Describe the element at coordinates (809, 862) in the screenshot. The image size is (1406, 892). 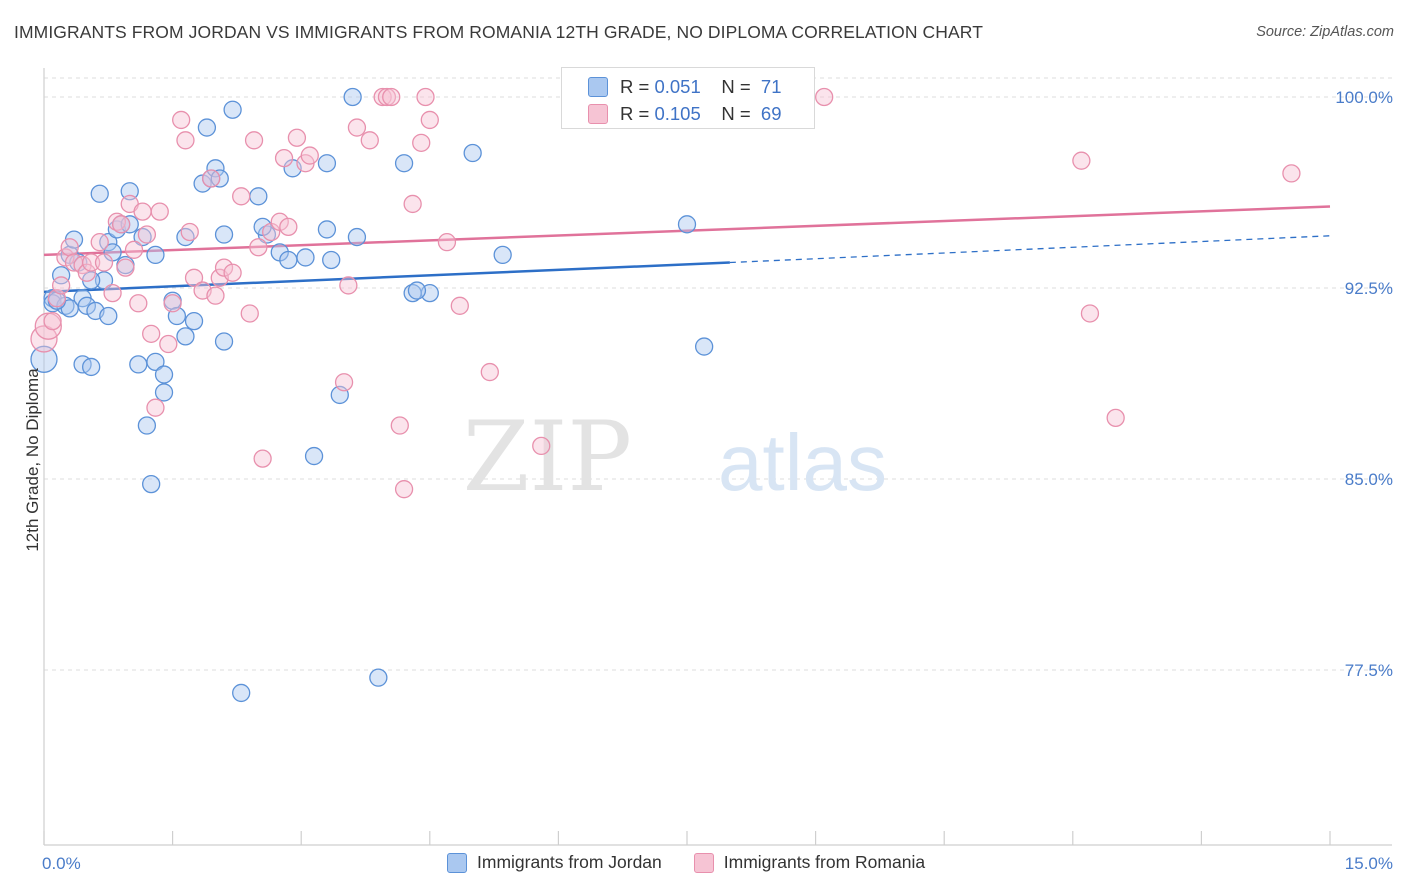
I see `legend-item-romania: Immigrants from Romania` at that location.